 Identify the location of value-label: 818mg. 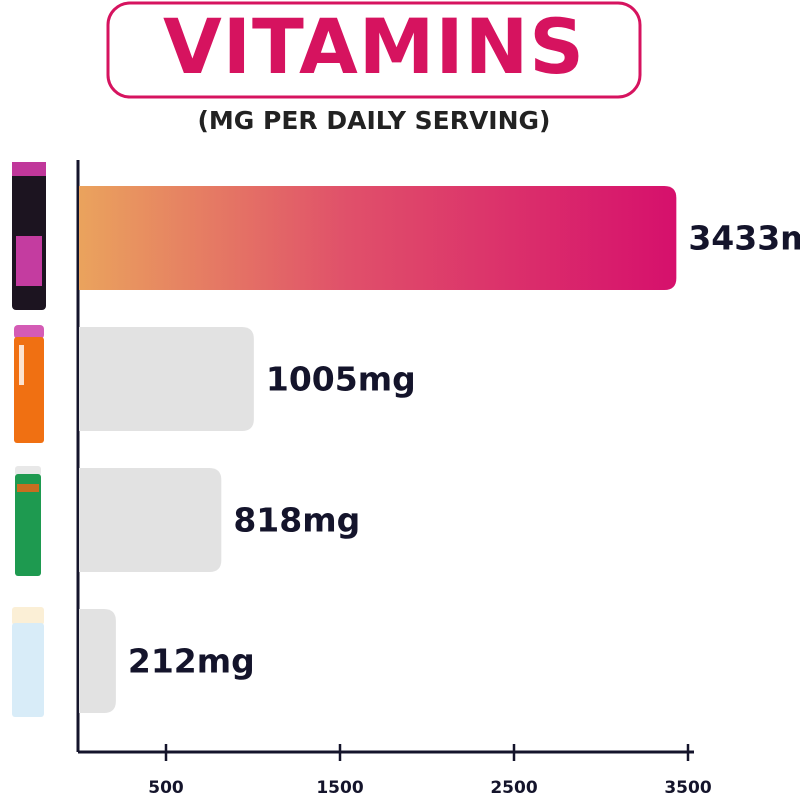
(296, 520).